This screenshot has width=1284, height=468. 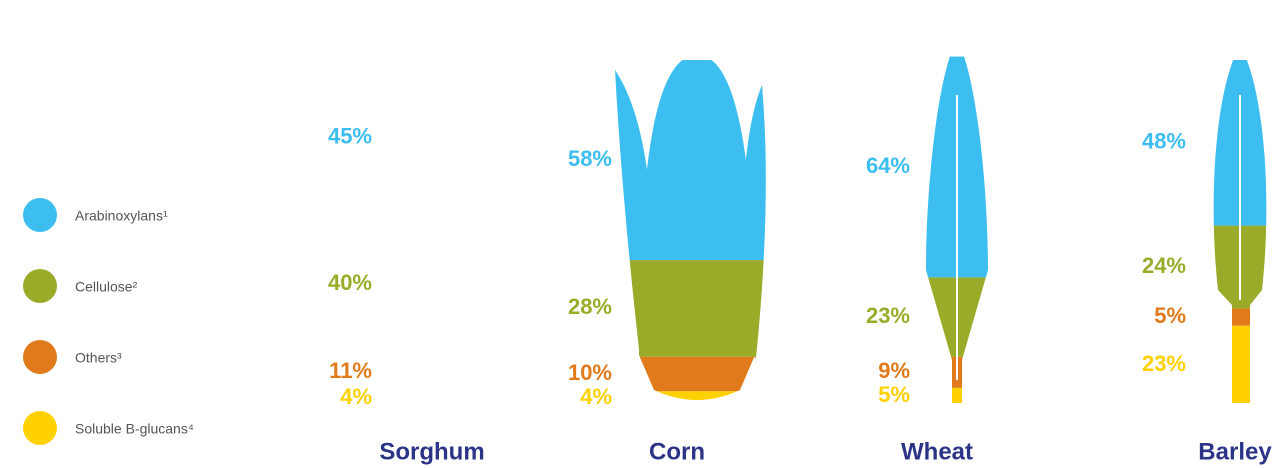 What do you see at coordinates (1235, 451) in the screenshot?
I see `category-label: Barley` at bounding box center [1235, 451].